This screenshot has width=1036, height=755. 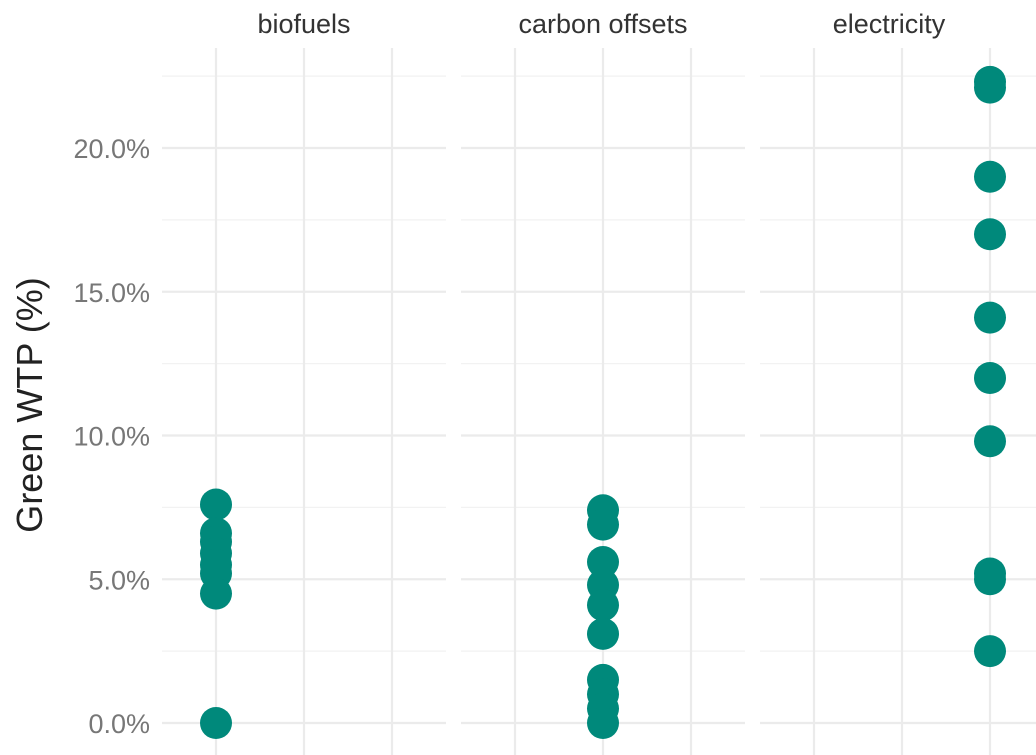 What do you see at coordinates (29, 404) in the screenshot?
I see `y-axis-title: Green WTP (%)` at bounding box center [29, 404].